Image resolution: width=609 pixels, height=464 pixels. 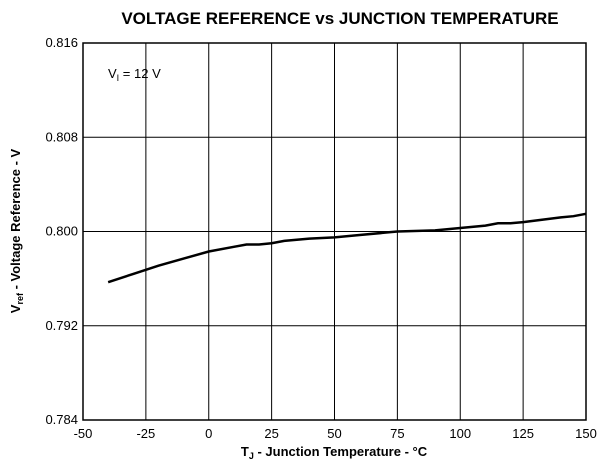 What do you see at coordinates (61, 325) in the screenshot?
I see `y-tick-label: 0.792` at bounding box center [61, 325].